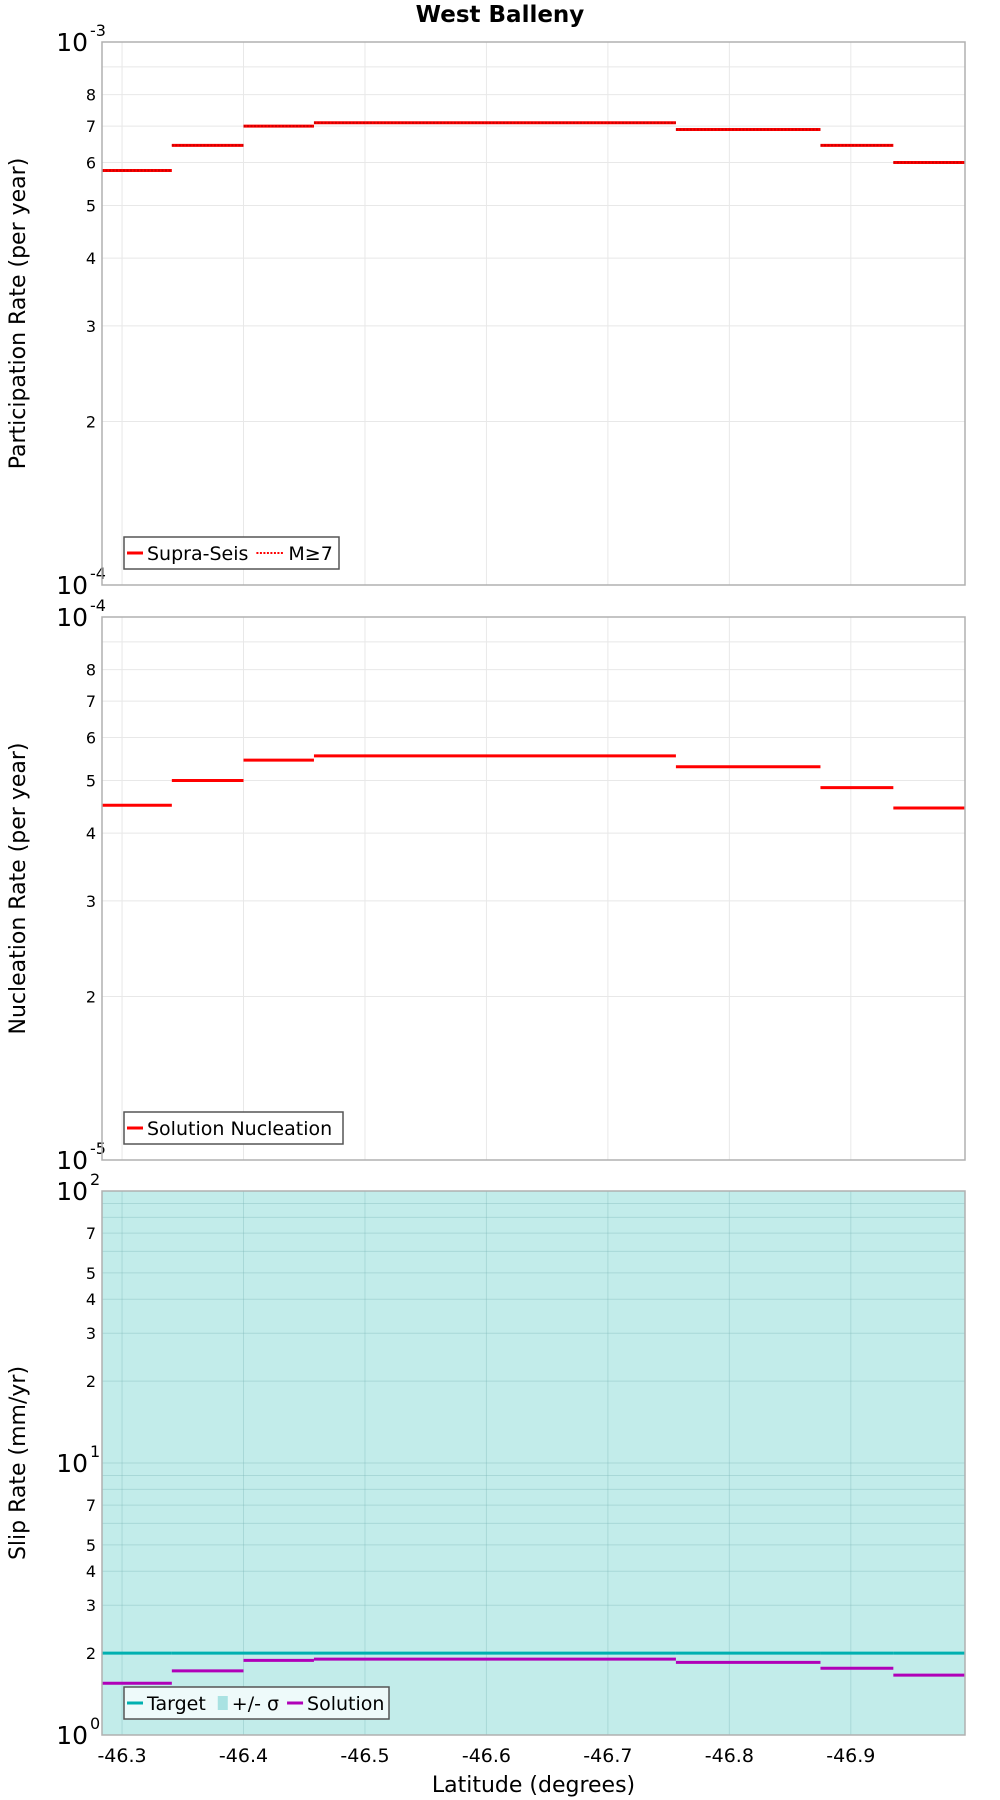 This screenshot has height=1800, width=1000. What do you see at coordinates (239, 1129) in the screenshot?
I see `legend-label: Solution Nucleation` at bounding box center [239, 1129].